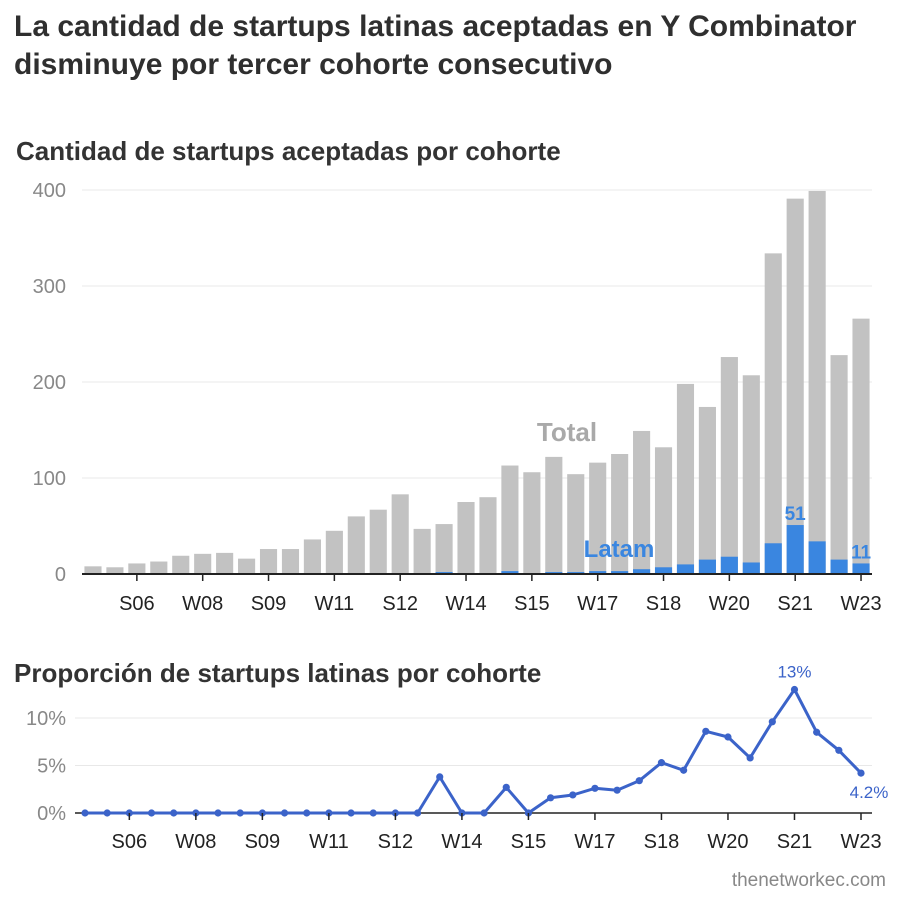  I want to click on bar-x-tick-label: S06, so click(137, 604).